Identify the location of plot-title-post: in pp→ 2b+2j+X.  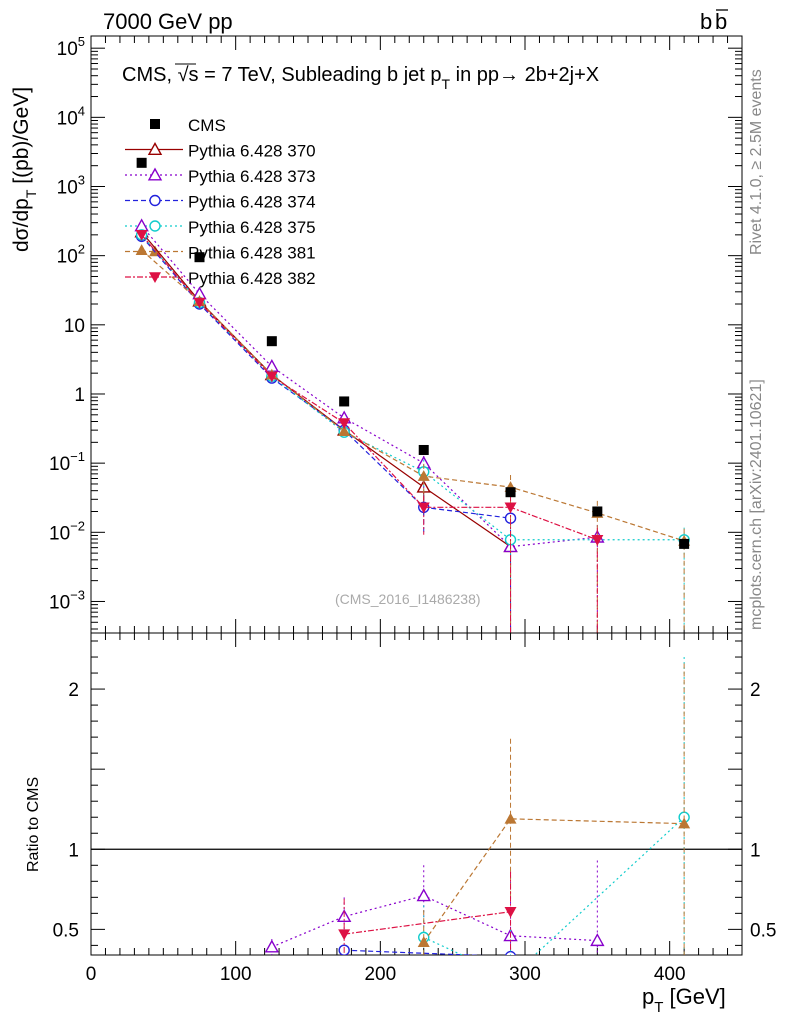
(524, 75).